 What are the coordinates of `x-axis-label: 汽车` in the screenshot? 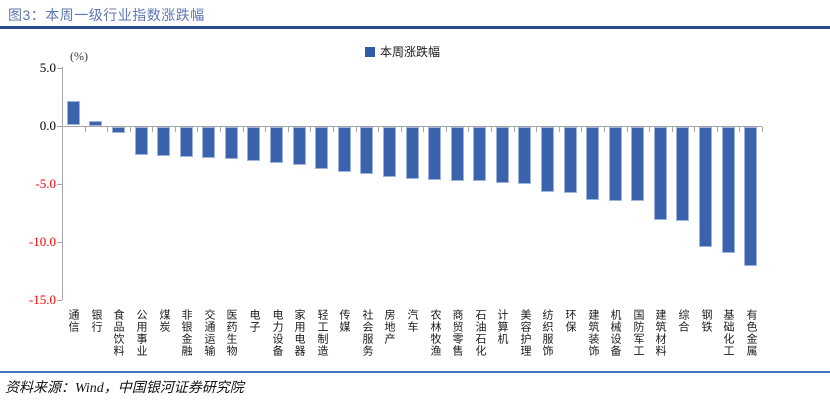 It's located at (412, 321).